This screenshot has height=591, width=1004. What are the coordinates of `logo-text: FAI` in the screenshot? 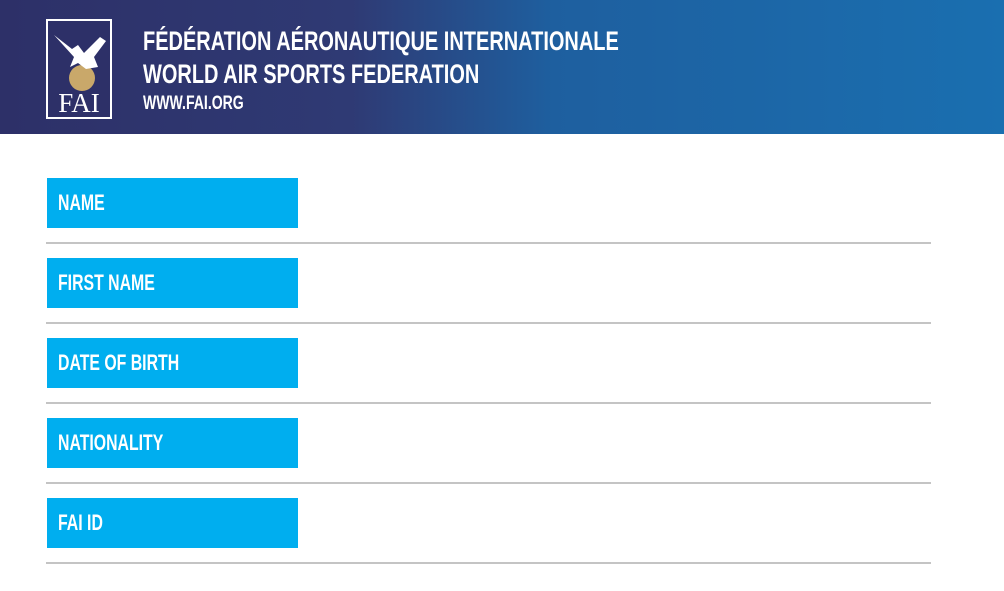 It's located at (79, 103).